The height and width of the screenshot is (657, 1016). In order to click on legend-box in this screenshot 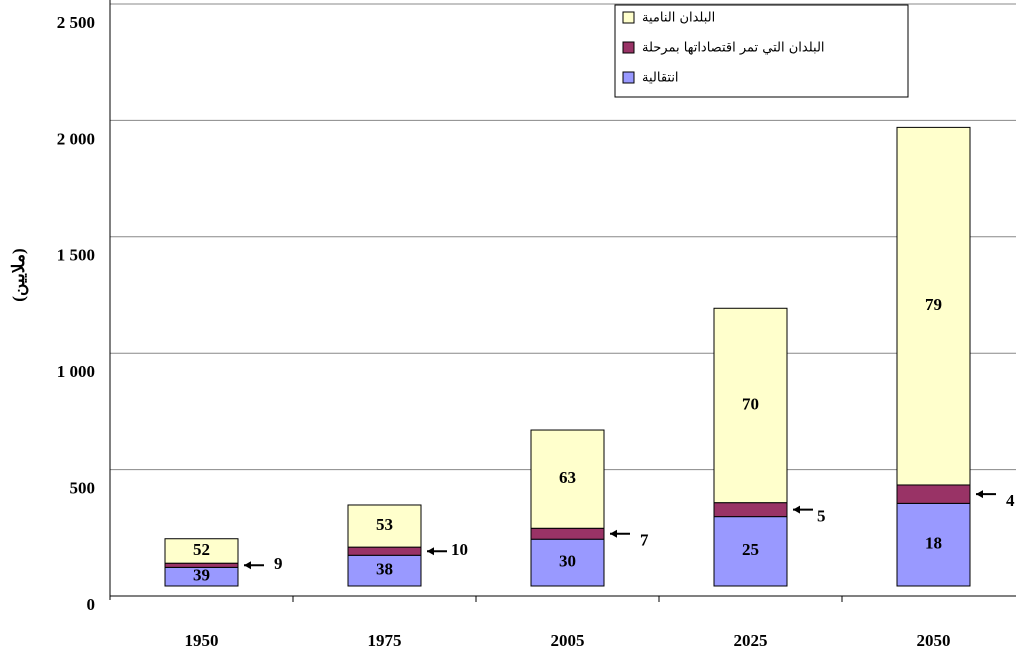, I will do `click(761, 51)`.